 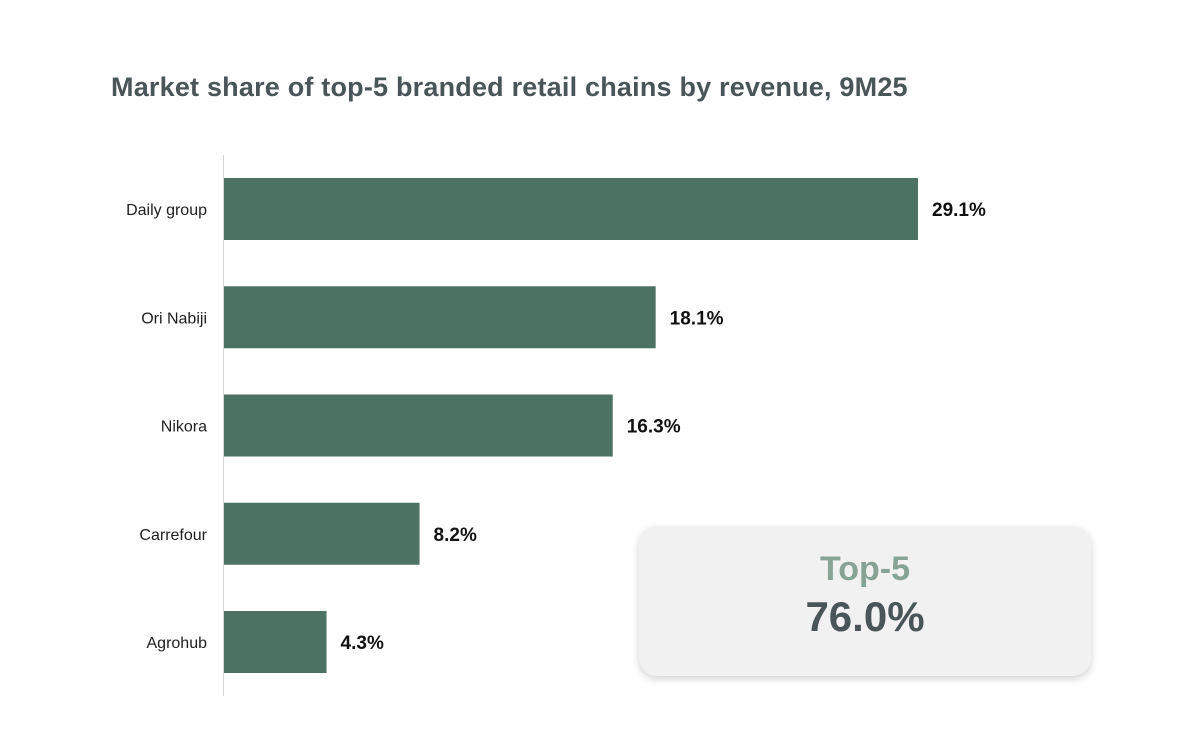 What do you see at coordinates (174, 318) in the screenshot?
I see `category-label: Ori Nabiji` at bounding box center [174, 318].